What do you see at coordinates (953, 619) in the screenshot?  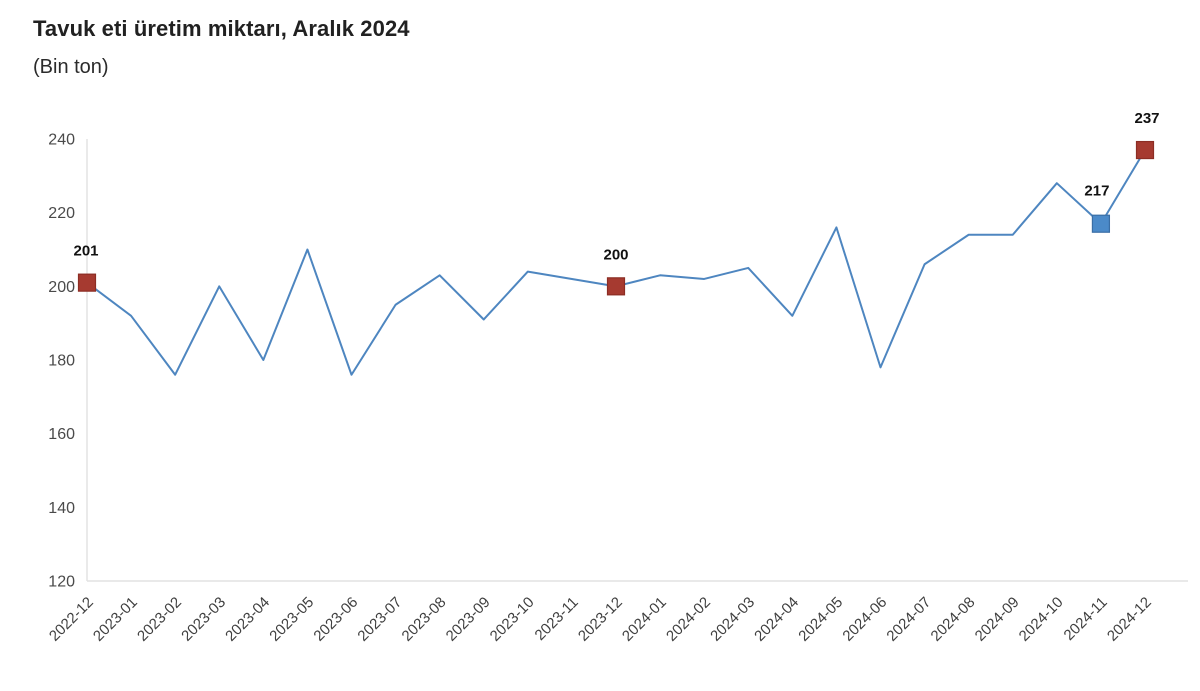 I see `x-tick-label: 2024-08` at bounding box center [953, 619].